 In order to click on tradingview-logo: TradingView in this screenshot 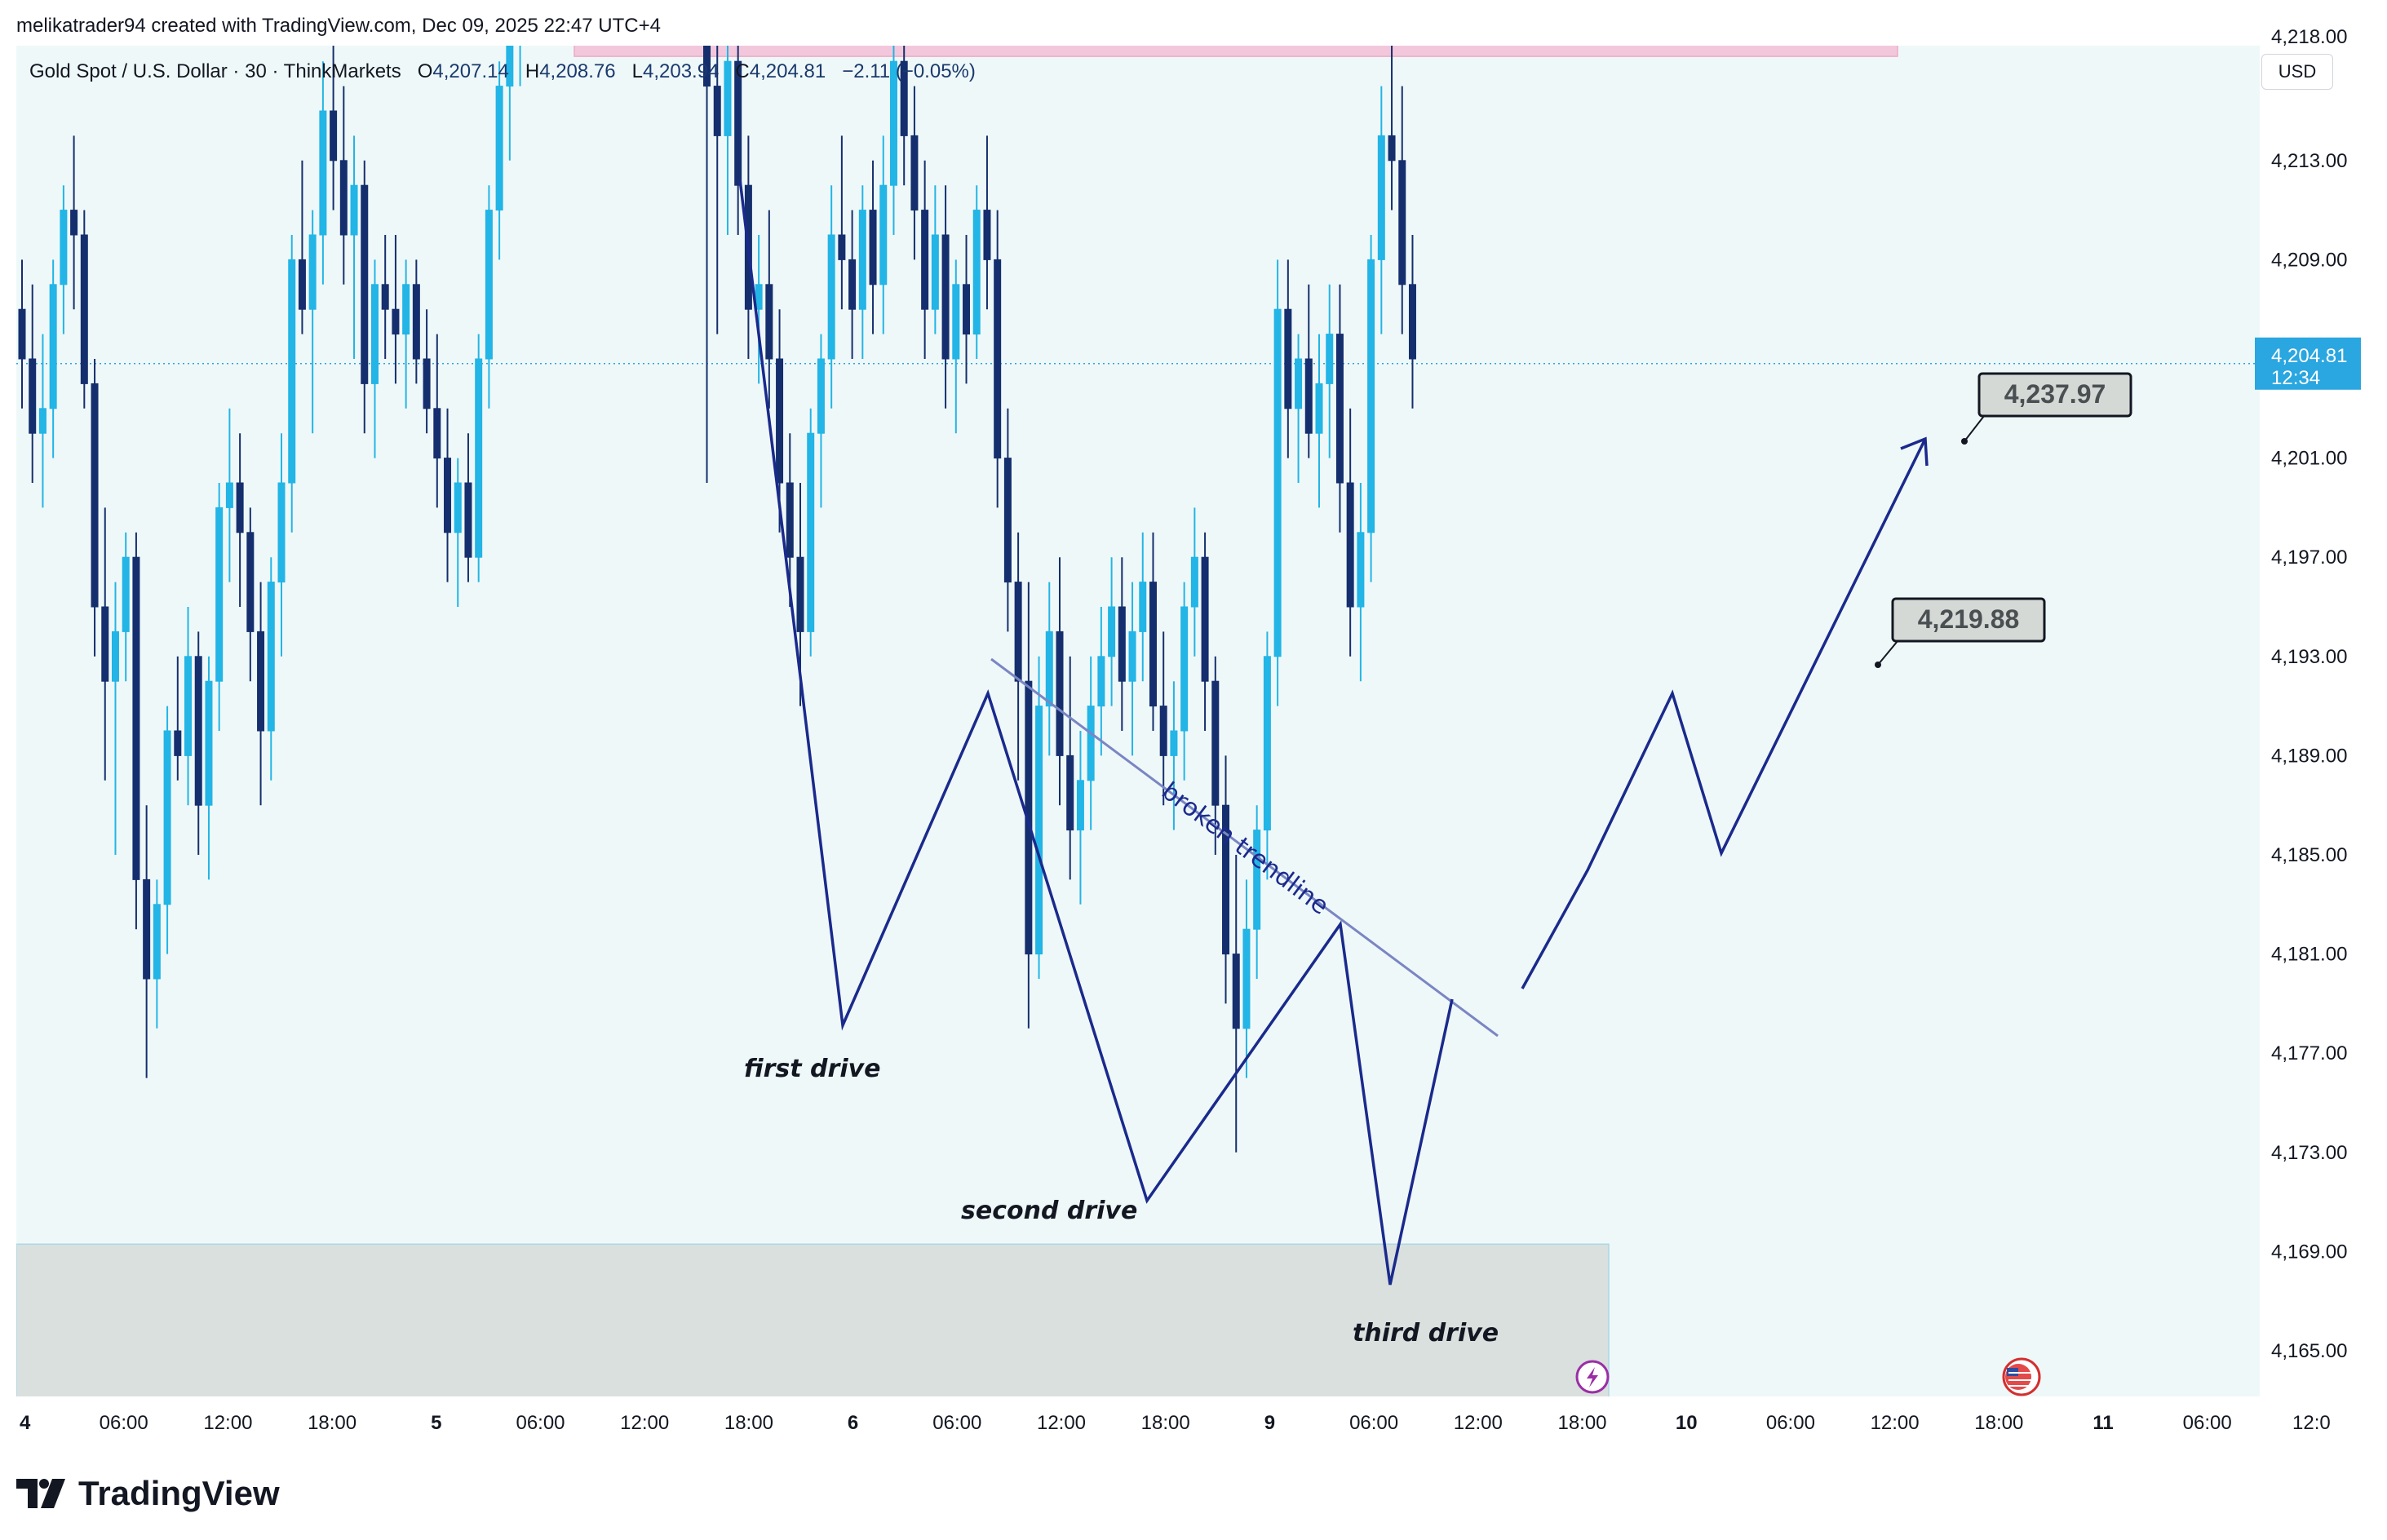, I will do `click(148, 1493)`.